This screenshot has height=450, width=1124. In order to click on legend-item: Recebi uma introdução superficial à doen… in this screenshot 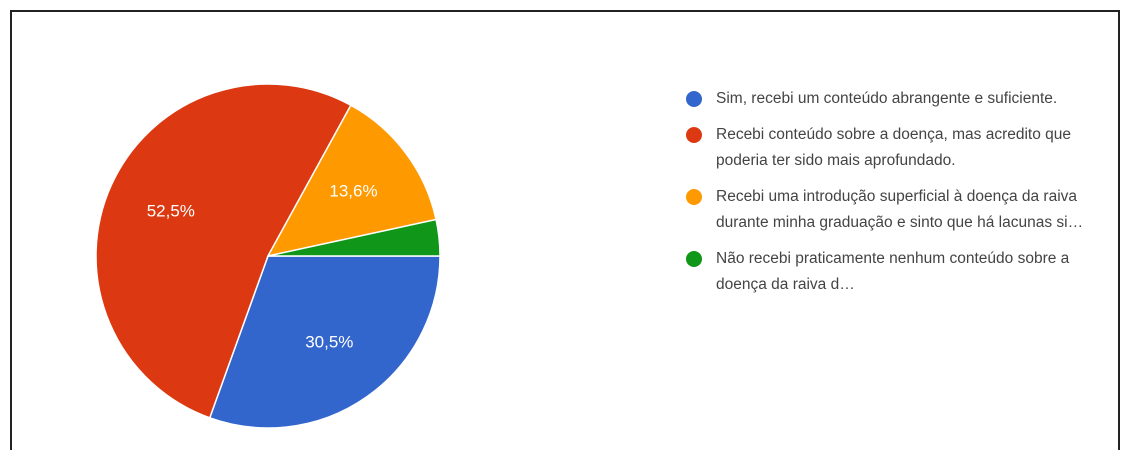, I will do `click(891, 210)`.